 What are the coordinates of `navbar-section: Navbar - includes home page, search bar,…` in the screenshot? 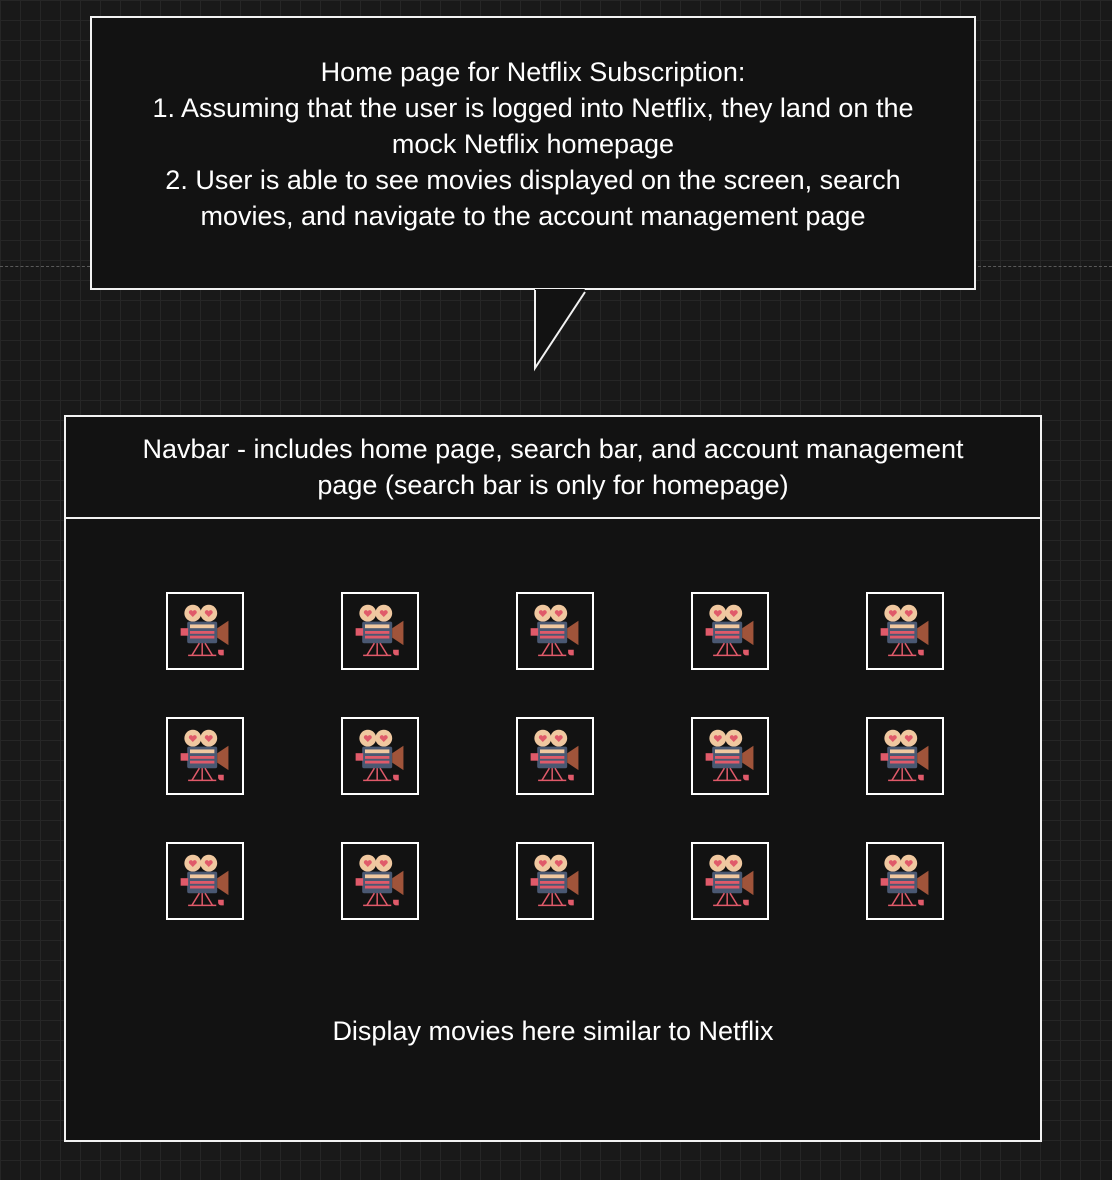 It's located at (553, 468).